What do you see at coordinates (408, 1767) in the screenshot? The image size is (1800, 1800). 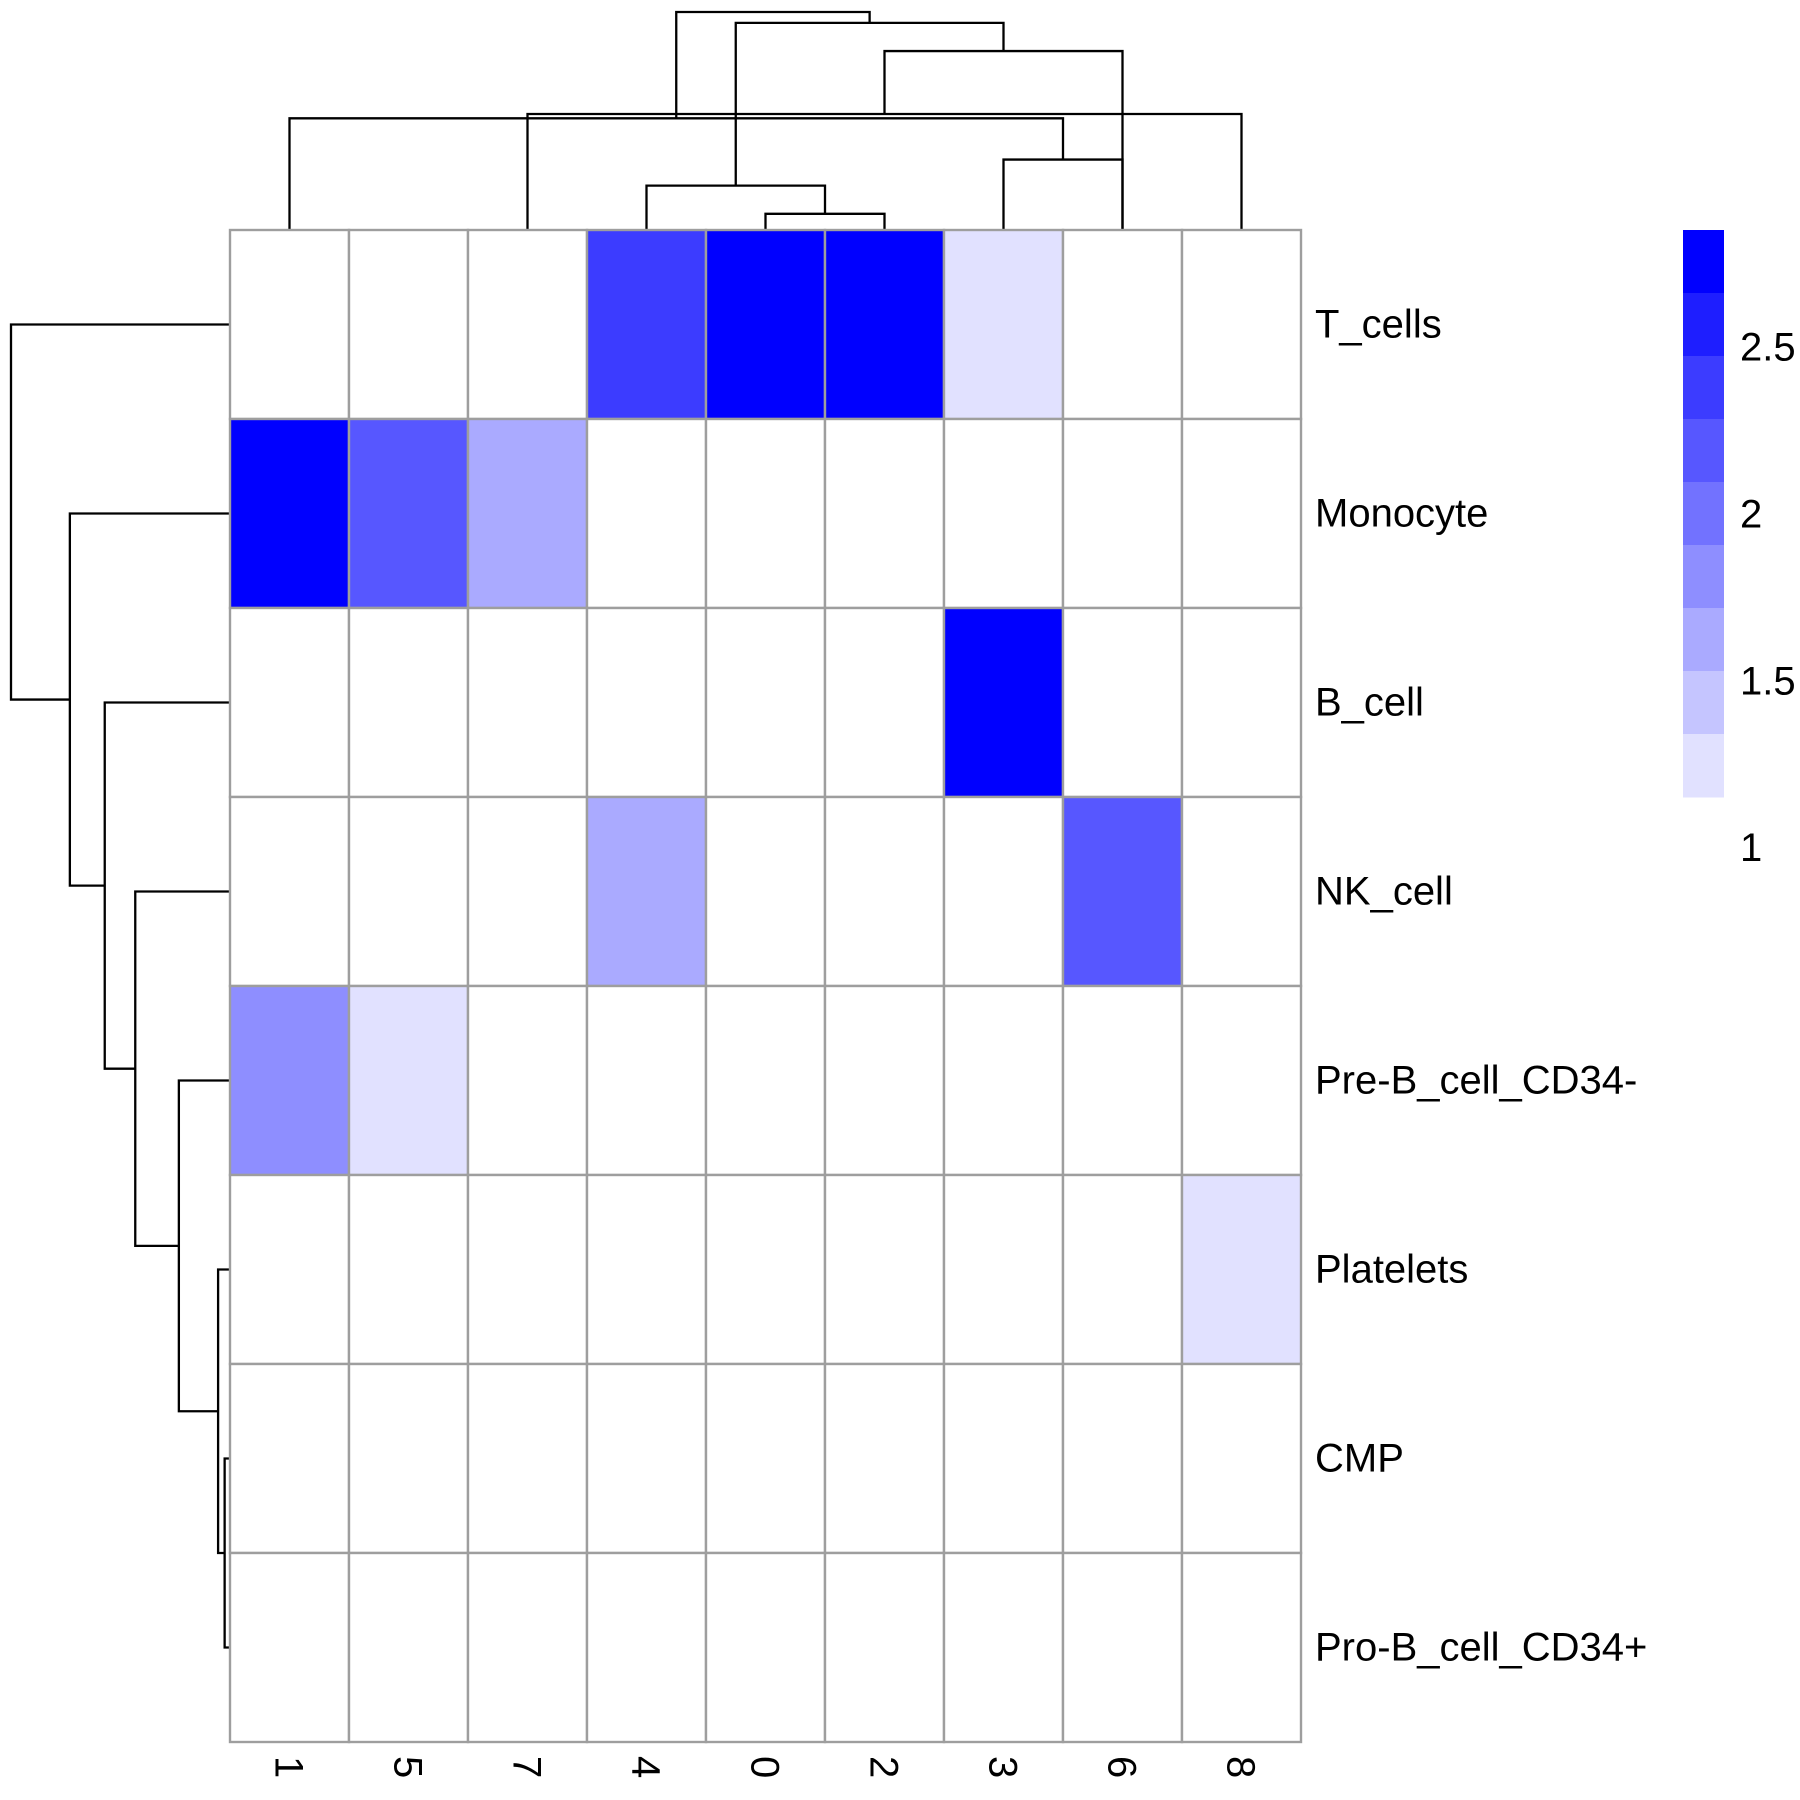 I see `column-label: 5` at bounding box center [408, 1767].